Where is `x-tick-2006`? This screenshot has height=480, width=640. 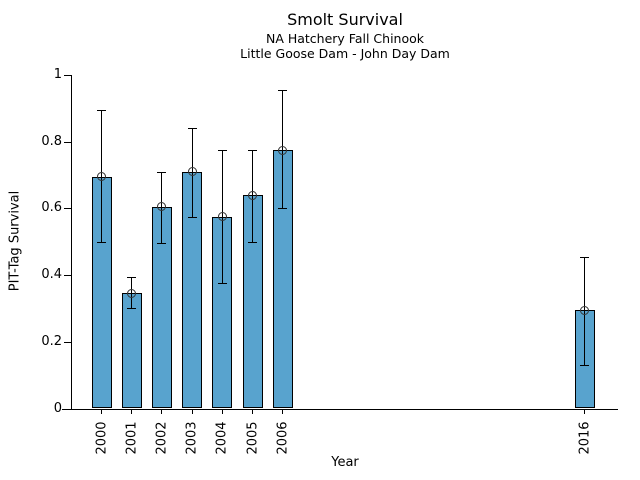 x-tick-2006 is located at coordinates (283, 411).